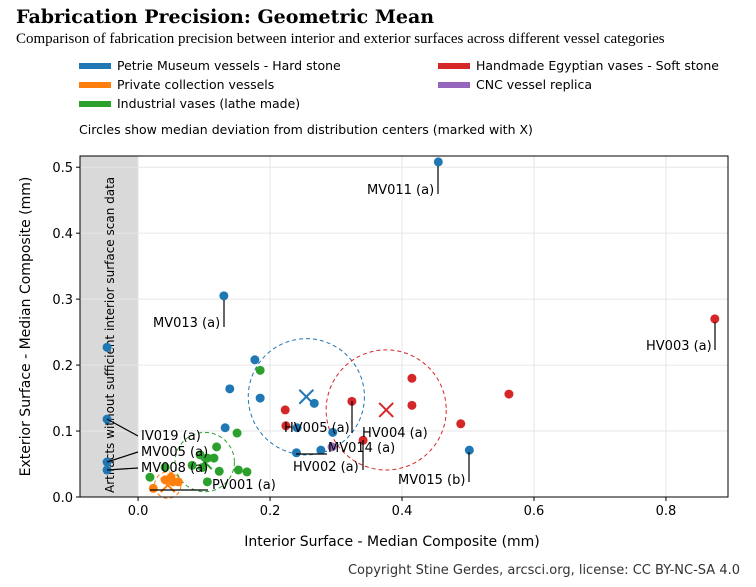 This screenshot has height=587, width=756. What do you see at coordinates (534, 84) in the screenshot?
I see `legend-label: CNC vessel replica` at bounding box center [534, 84].